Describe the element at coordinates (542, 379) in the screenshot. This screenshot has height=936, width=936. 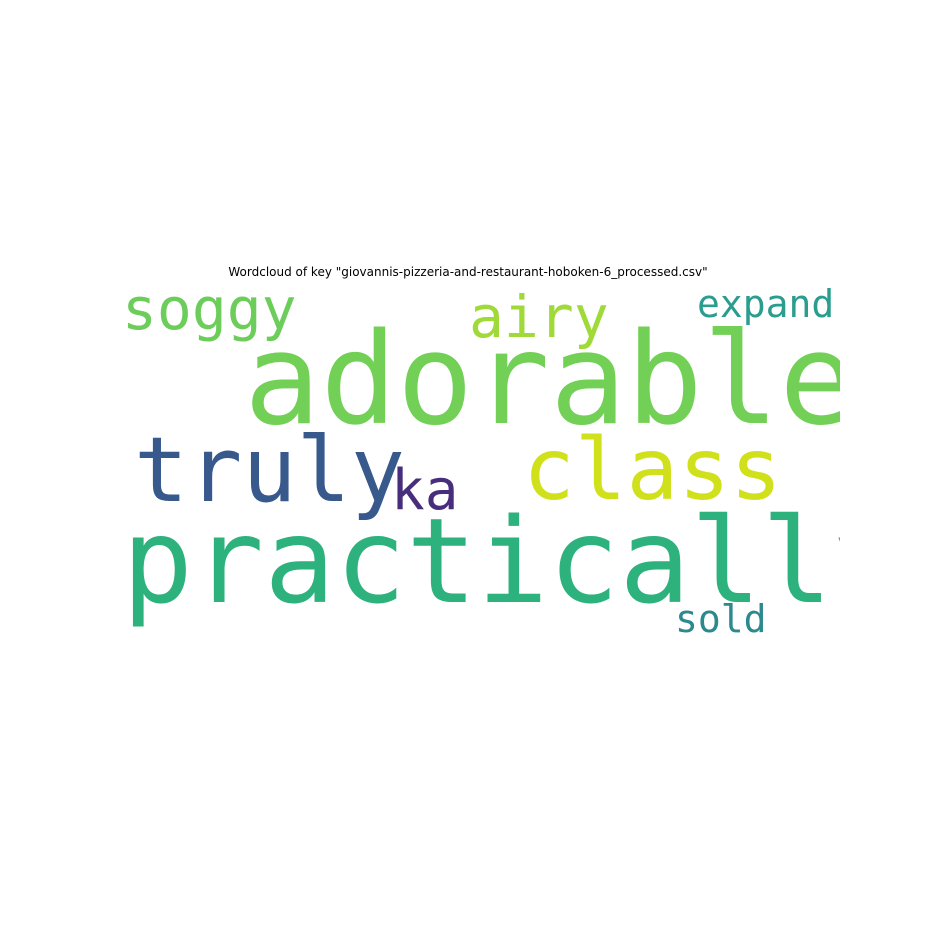
I see `word-adorable: adorable` at that location.